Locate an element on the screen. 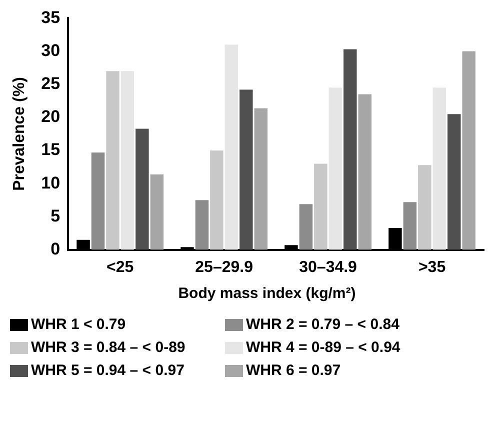 The height and width of the screenshot is (432, 494). x-tick-label: 25–29.9 is located at coordinates (224, 267).